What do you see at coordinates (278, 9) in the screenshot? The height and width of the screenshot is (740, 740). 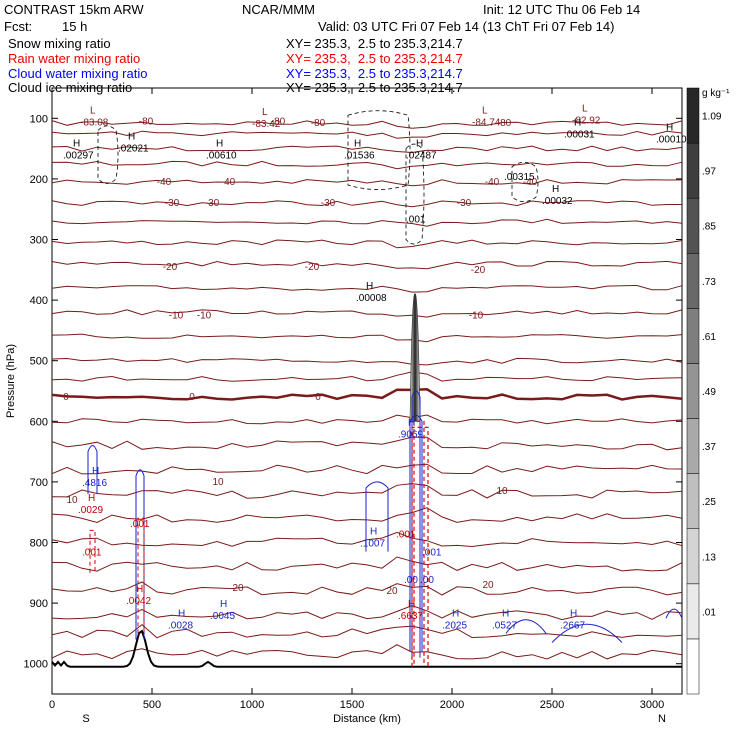 I see `org-label: NCAR/MMM` at bounding box center [278, 9].